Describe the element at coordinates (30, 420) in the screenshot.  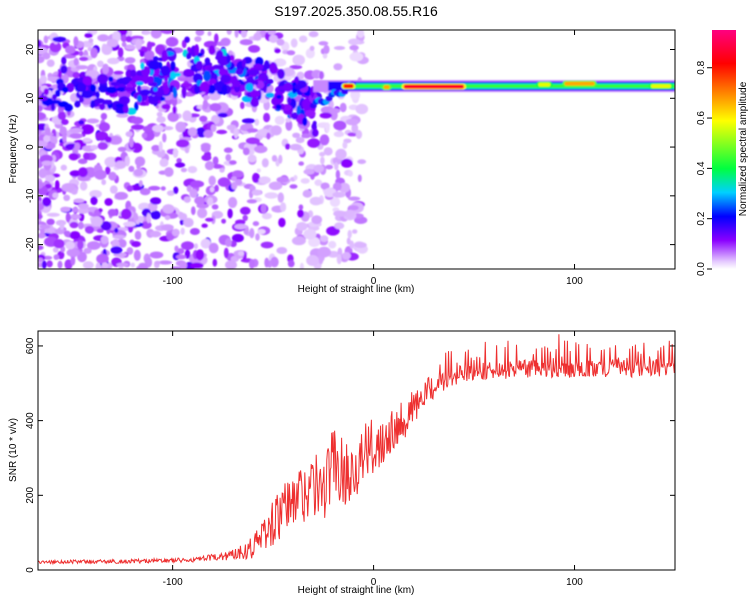
I see `snr-y-tick-label: 400` at that location.